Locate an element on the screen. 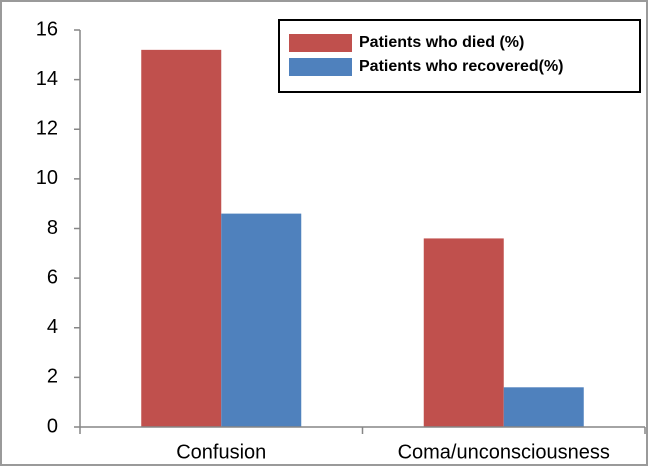 Image resolution: width=650 pixels, height=468 pixels. y-tick-label: 12 is located at coordinates (47, 129).